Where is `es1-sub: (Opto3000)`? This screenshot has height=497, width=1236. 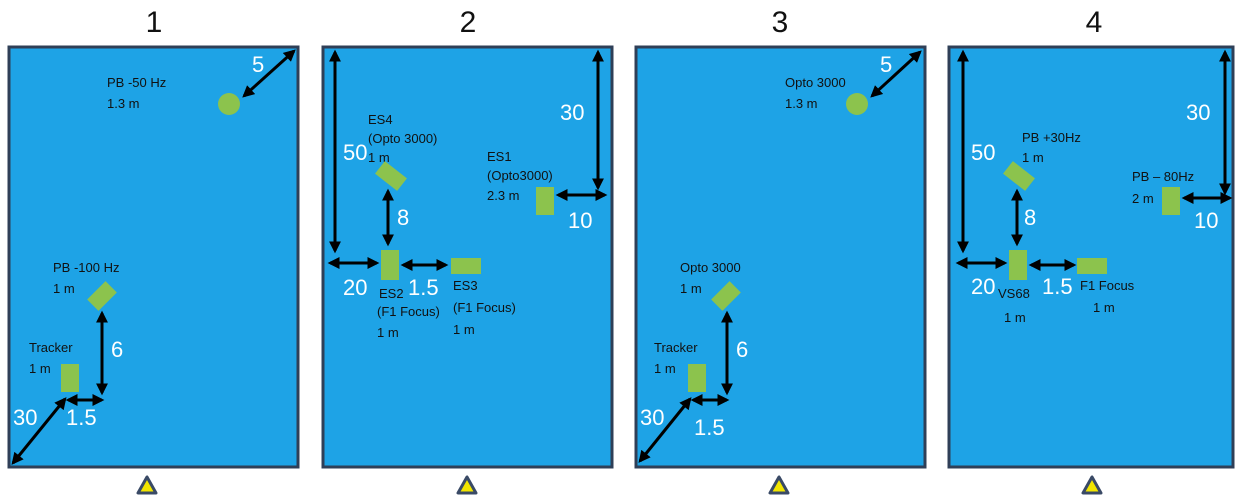
es1-sub: (Opto3000) is located at coordinates (520, 175).